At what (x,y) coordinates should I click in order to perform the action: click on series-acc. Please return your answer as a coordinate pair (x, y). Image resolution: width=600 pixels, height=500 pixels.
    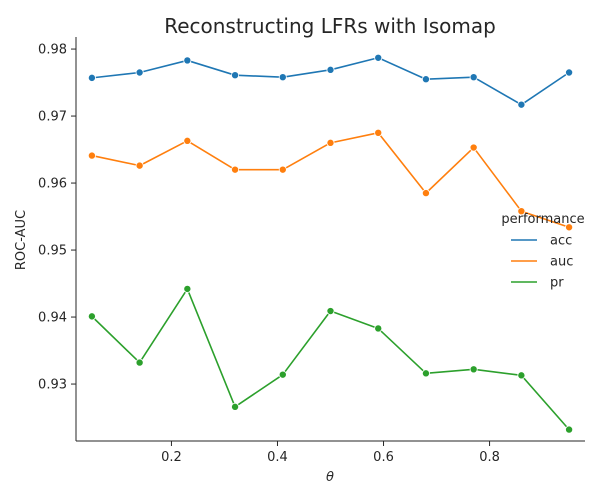
    Looking at the image, I should click on (330, 81).